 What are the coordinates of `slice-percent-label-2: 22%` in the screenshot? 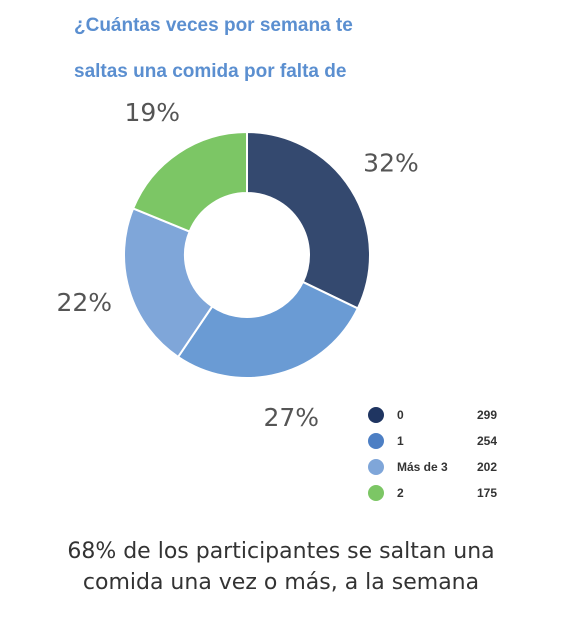 It's located at (84, 302).